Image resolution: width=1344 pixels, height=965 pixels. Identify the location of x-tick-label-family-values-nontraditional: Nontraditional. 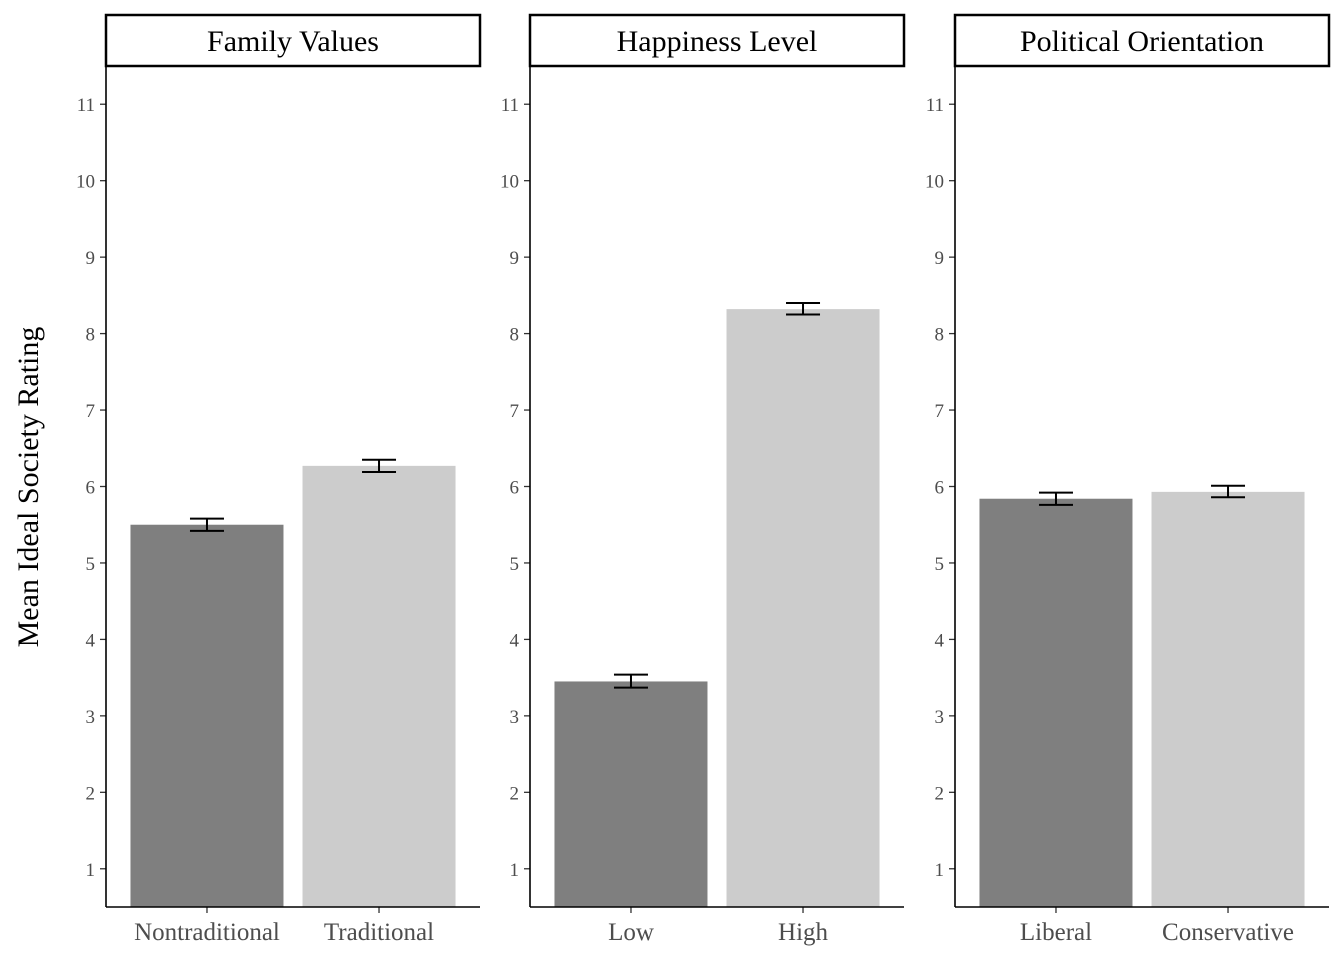
(207, 932).